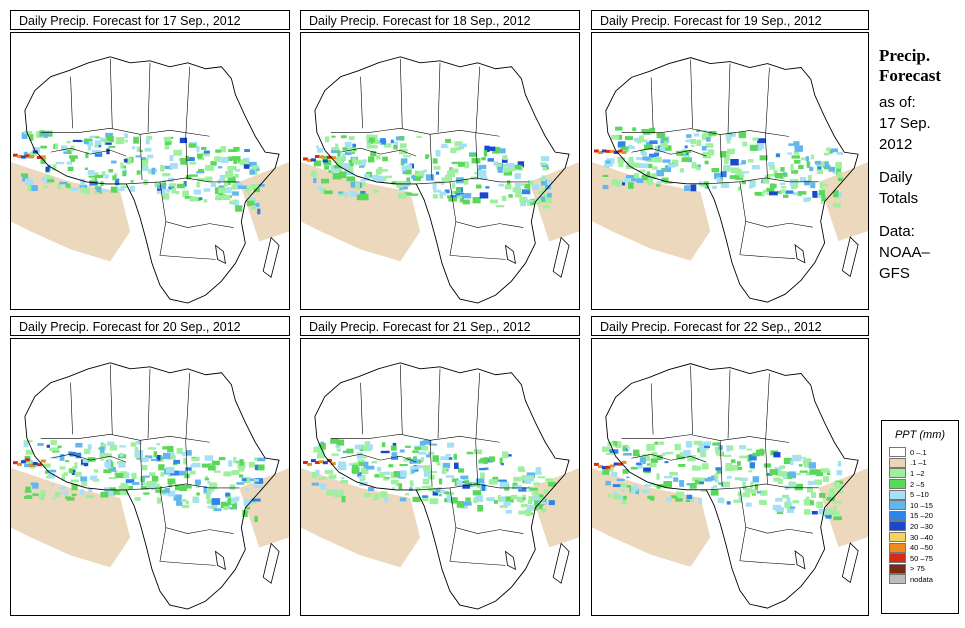  I want to click on africa-map-svg, so click(730, 180).